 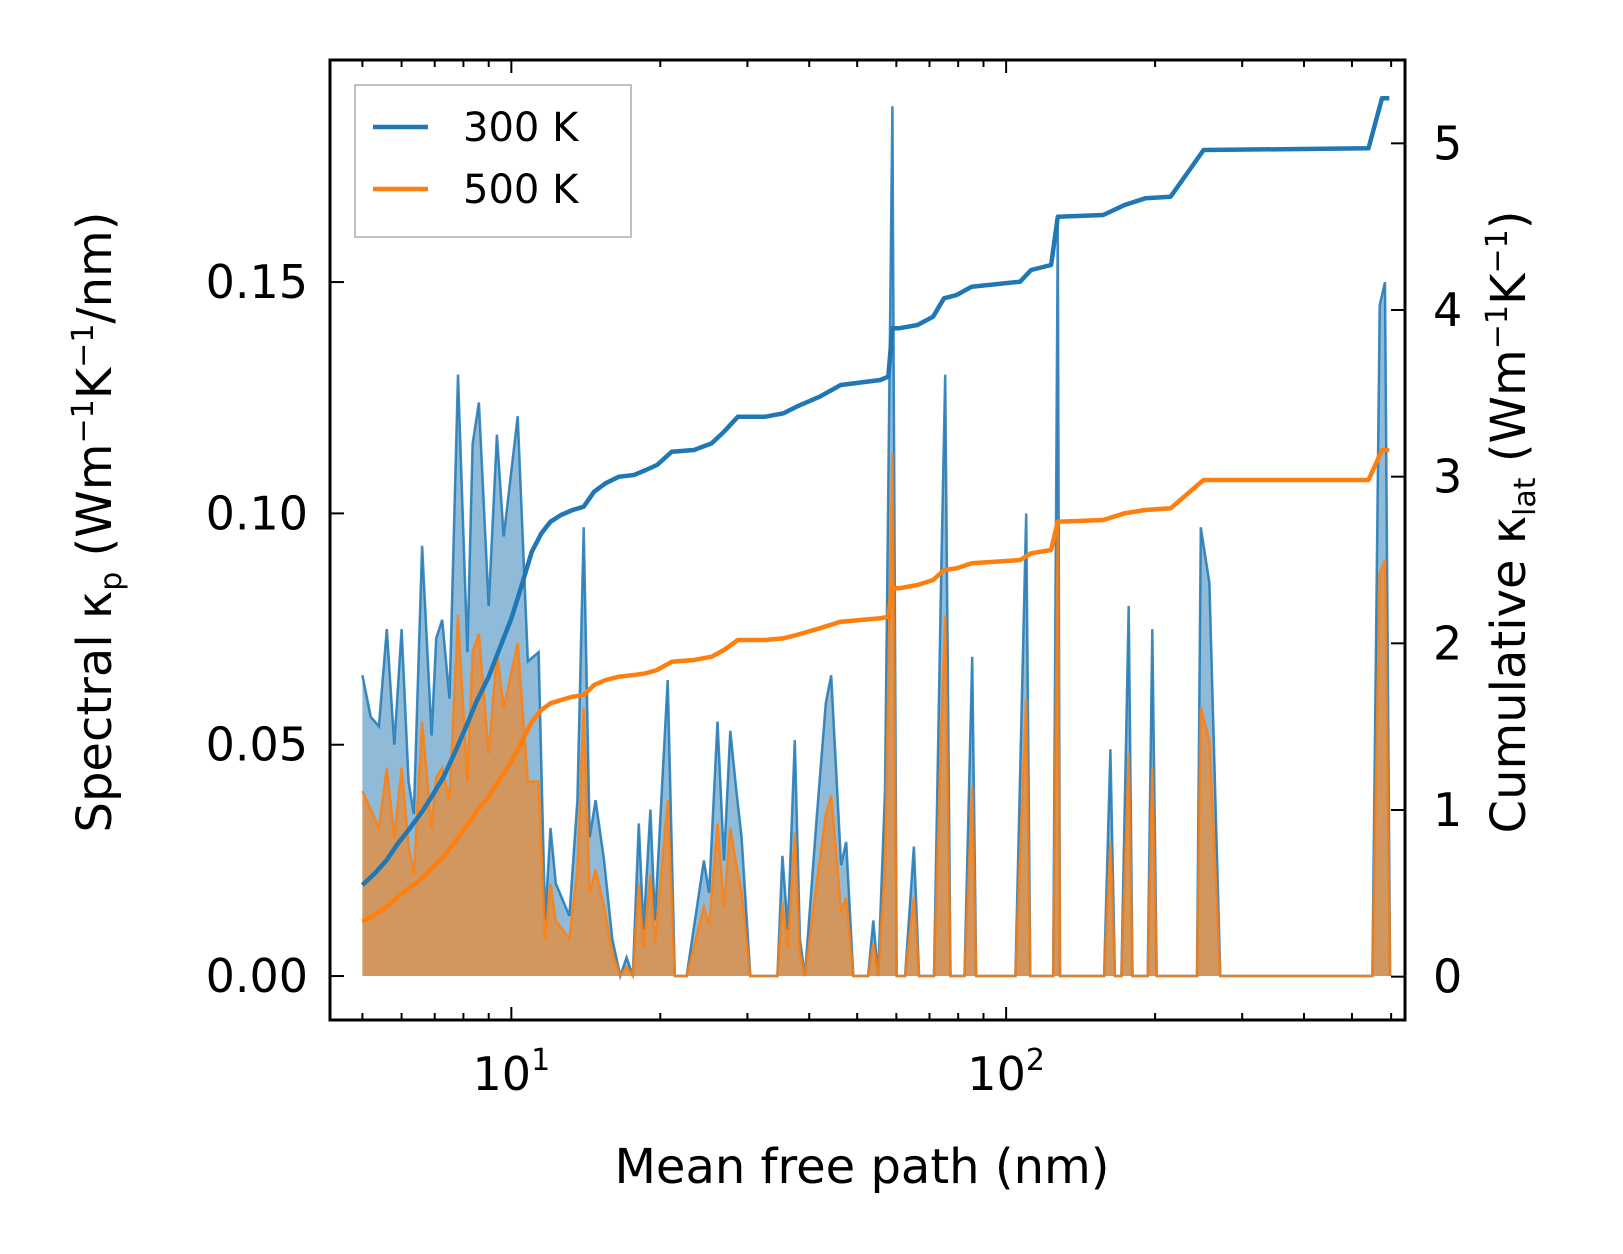 What do you see at coordinates (257, 513) in the screenshot?
I see `y-tick-label-left: 0.10` at bounding box center [257, 513].